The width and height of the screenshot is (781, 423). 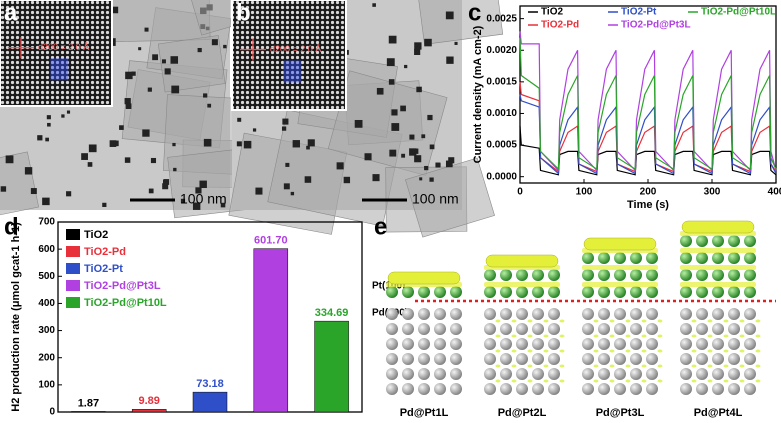 What do you see at coordinates (88, 403) in the screenshot?
I see `value-label: 1.87` at bounding box center [88, 403].